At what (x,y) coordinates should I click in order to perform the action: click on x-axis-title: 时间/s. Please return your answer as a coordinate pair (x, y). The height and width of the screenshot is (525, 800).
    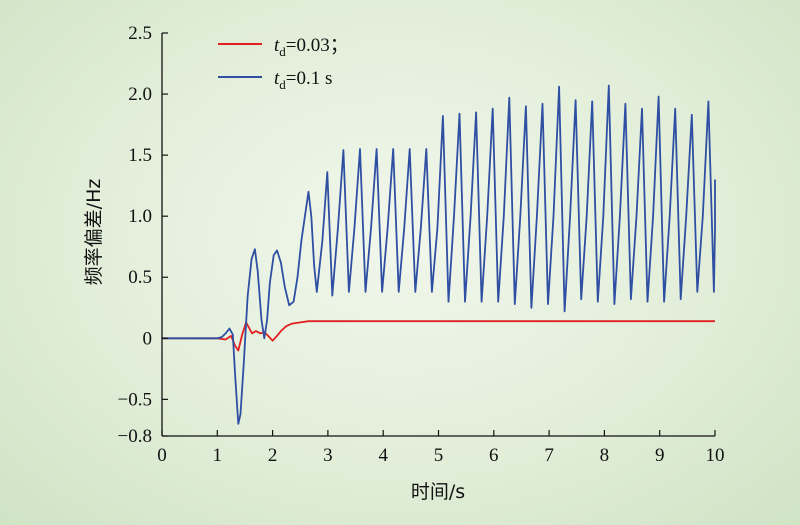
    Looking at the image, I should click on (438, 492).